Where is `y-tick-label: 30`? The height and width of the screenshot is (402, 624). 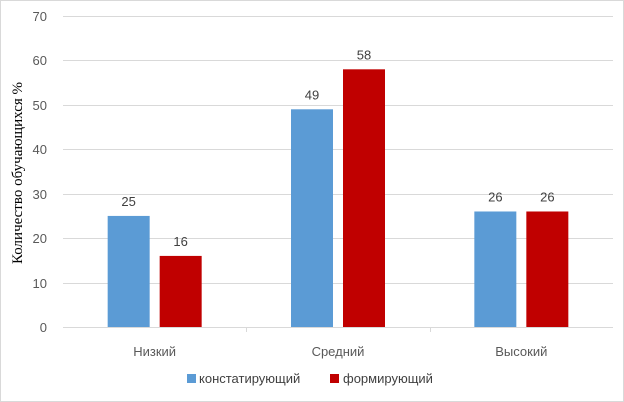 y-tick-label: 30 is located at coordinates (40, 194).